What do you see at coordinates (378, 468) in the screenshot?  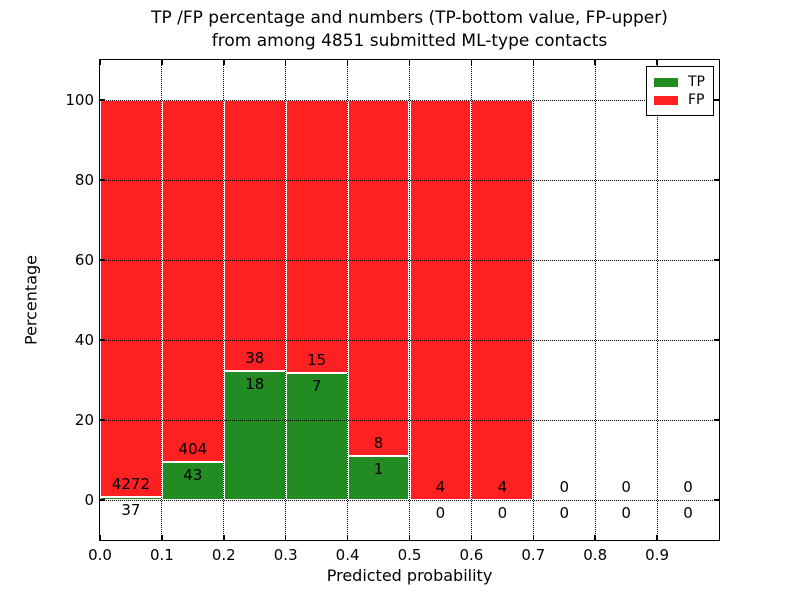 I see `tp-count-label: 1` at bounding box center [378, 468].